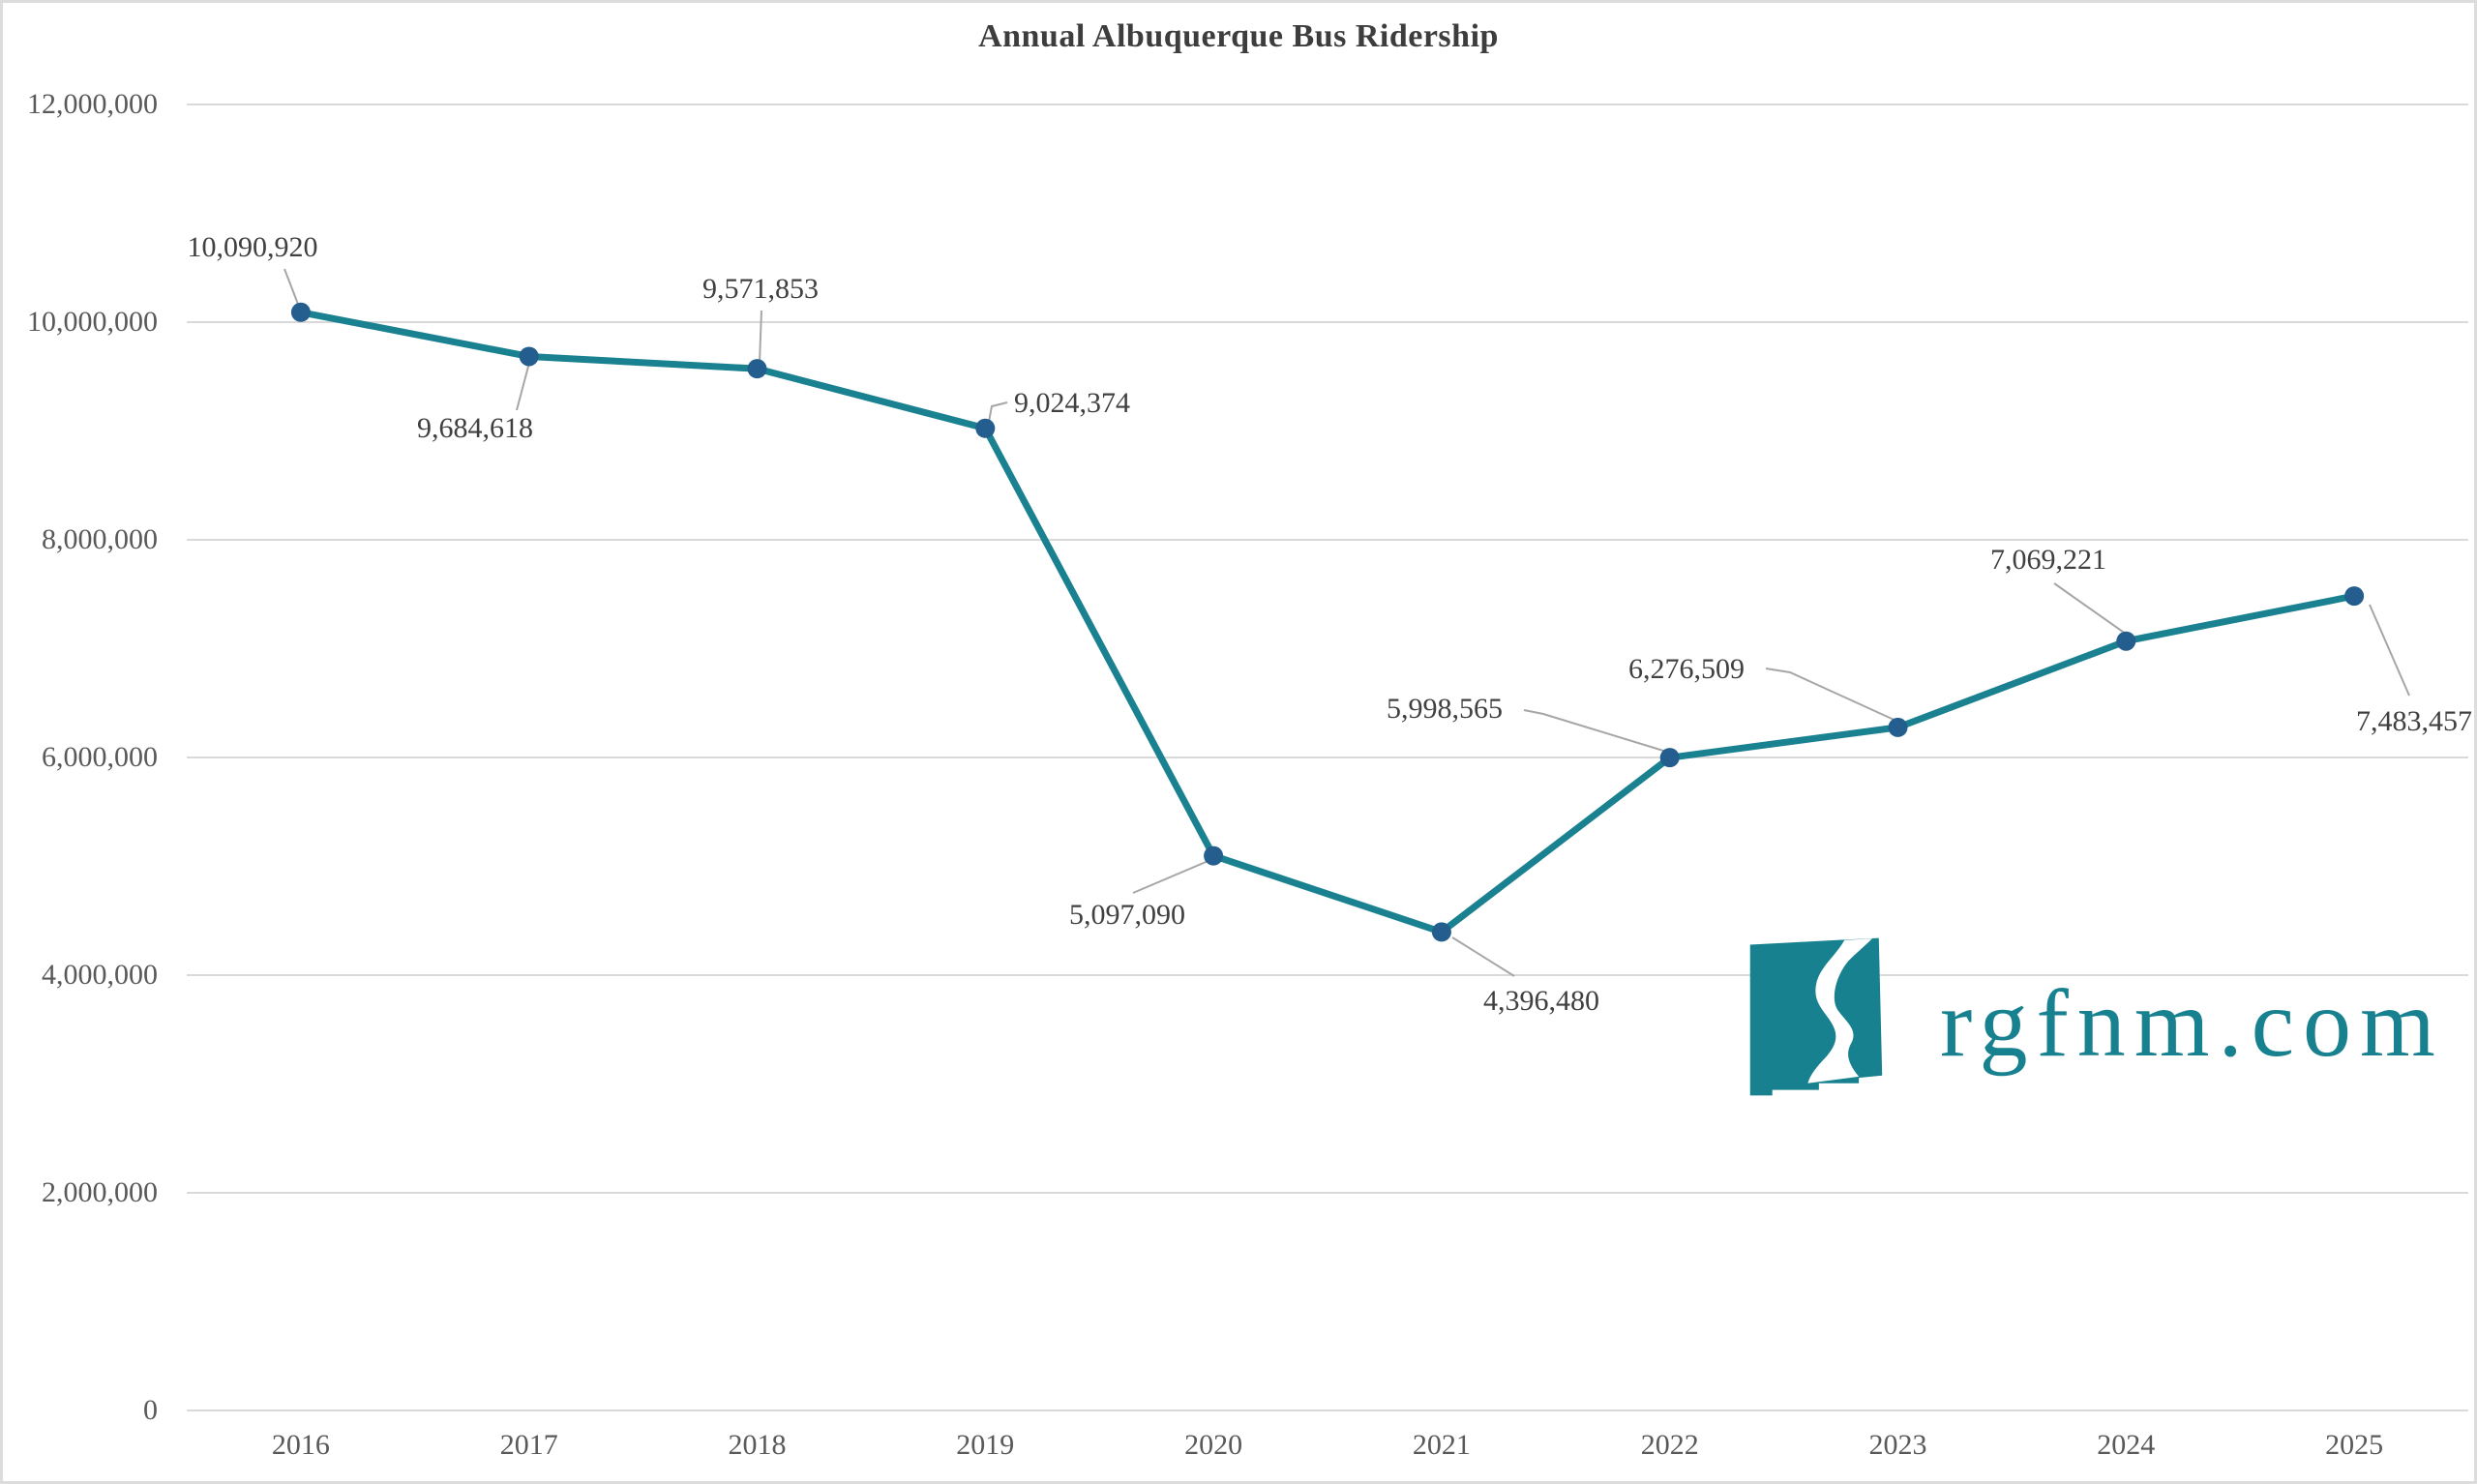 The image size is (2477, 1484). I want to click on x-axis-tick-label: 2016, so click(300, 1445).